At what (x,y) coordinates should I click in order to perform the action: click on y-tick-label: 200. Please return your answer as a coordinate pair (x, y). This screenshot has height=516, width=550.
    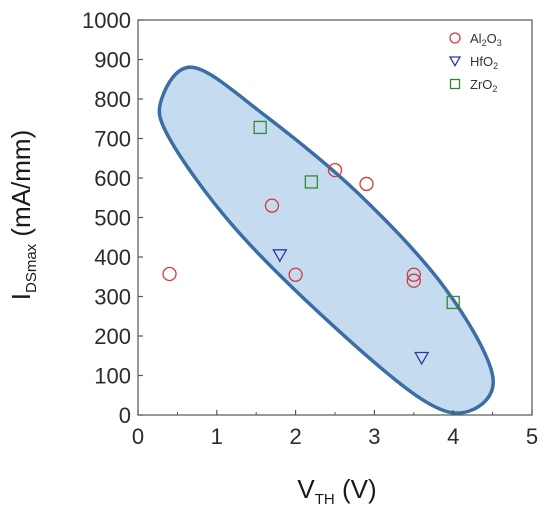
    Looking at the image, I should click on (112, 336).